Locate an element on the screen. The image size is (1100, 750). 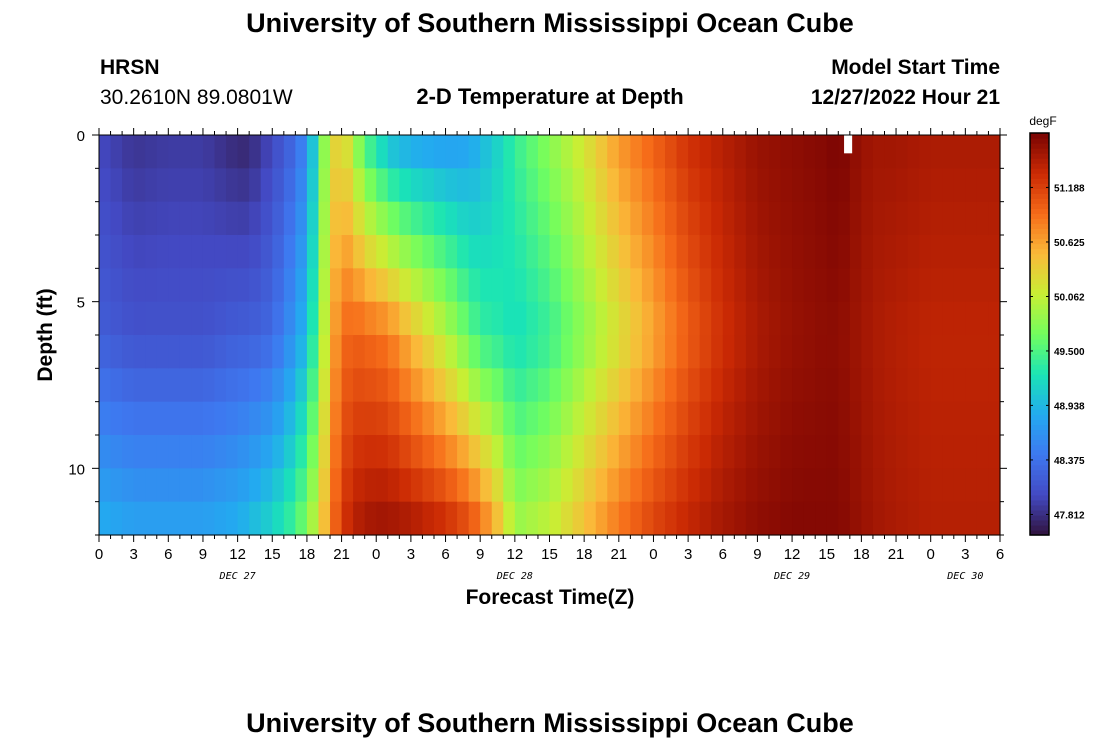
colorbar-tick-label: 50.062 is located at coordinates (1069, 298).